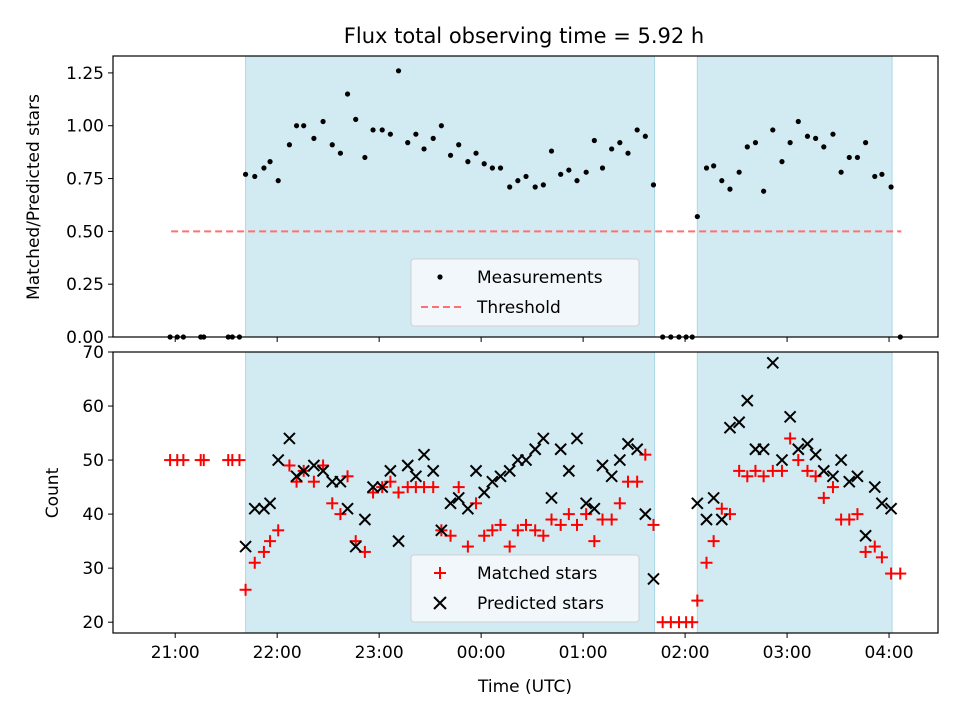 This screenshot has width=960, height=724. Describe the element at coordinates (89, 206) in the screenshot. I see `top-y-axis: 0.00 0.25 0.50 0.75 1.00 1.25` at that location.